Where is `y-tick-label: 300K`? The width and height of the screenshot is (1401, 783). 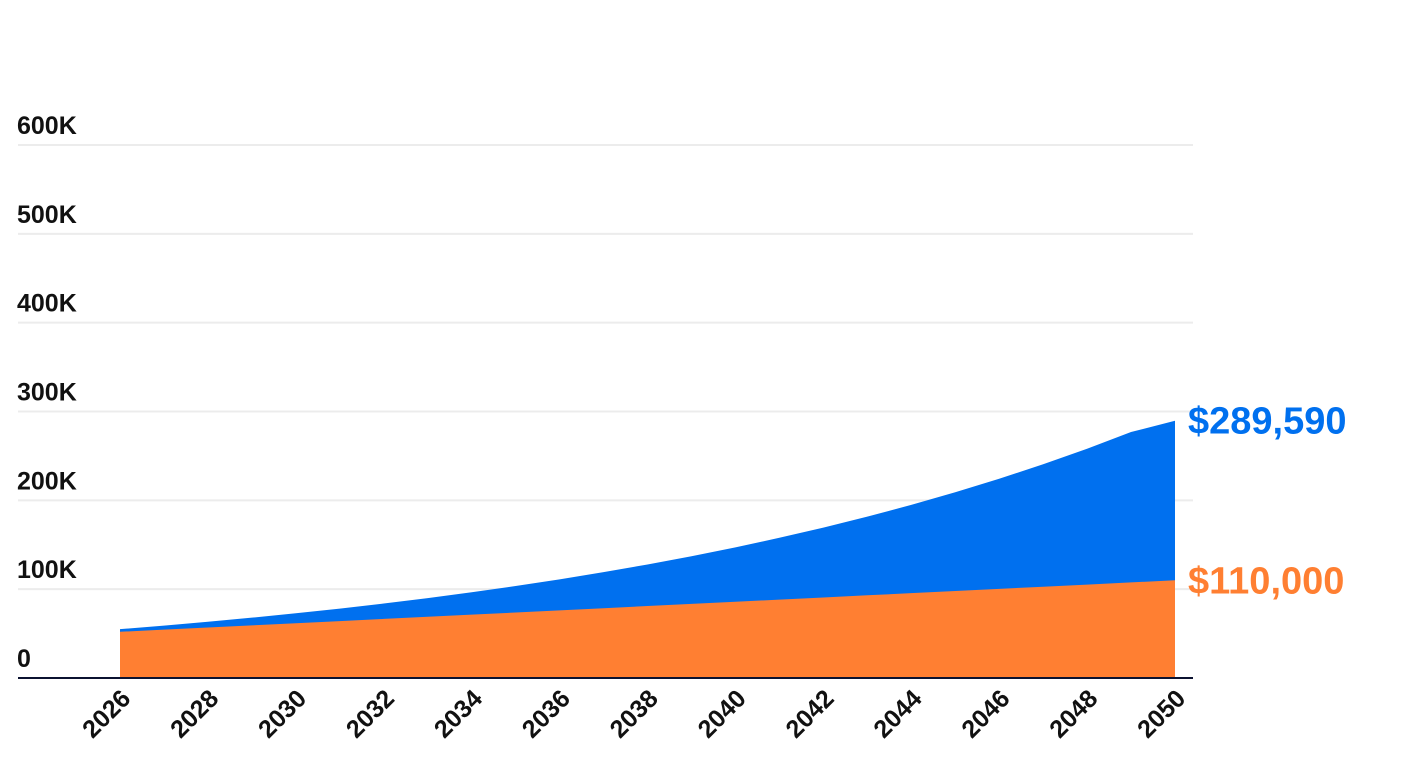 y-tick-label: 300K is located at coordinates (47, 393).